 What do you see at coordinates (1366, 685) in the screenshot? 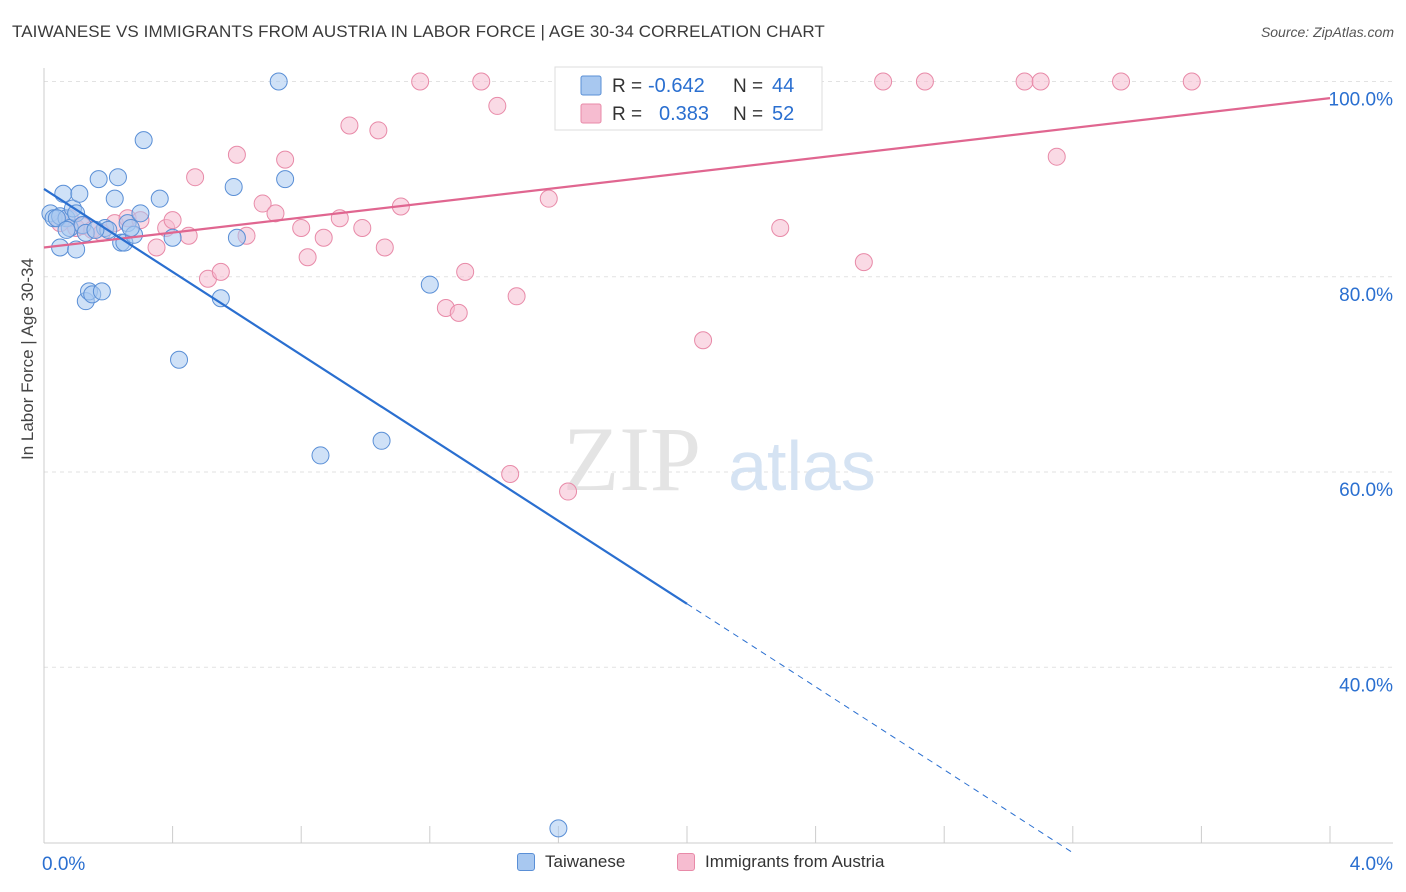
I see `y-tick-label-3: 40.0%` at bounding box center [1366, 685].